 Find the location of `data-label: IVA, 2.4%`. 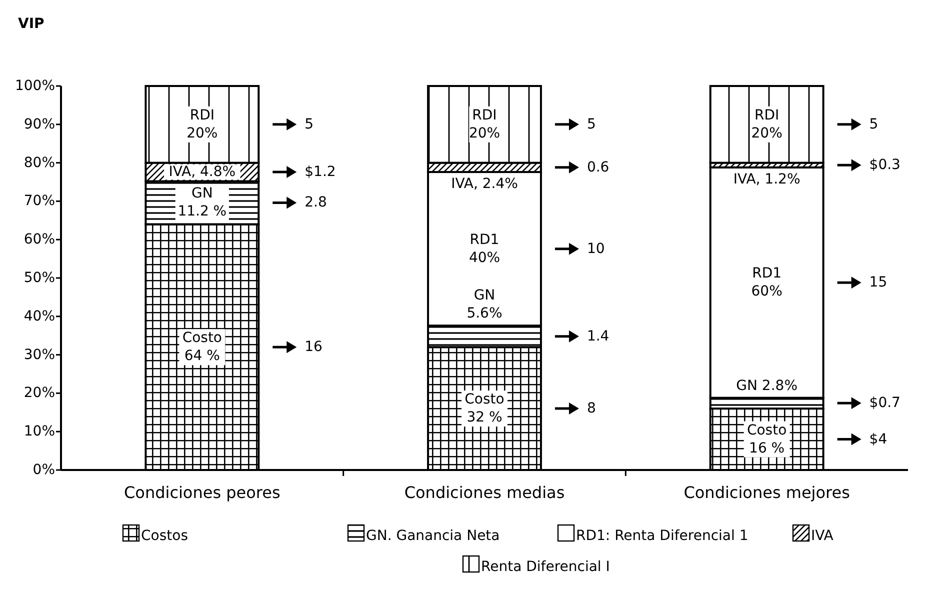

data-label: IVA, 2.4% is located at coordinates (484, 184).